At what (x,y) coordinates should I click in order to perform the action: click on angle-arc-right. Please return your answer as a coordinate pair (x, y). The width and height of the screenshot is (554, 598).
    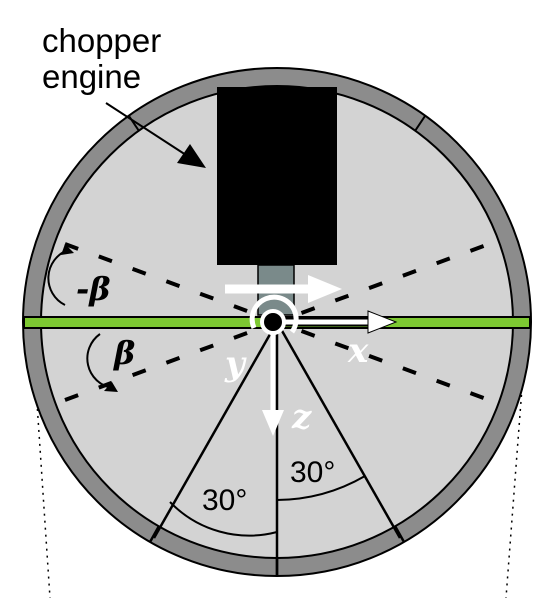
    Looking at the image, I should click on (321, 488).